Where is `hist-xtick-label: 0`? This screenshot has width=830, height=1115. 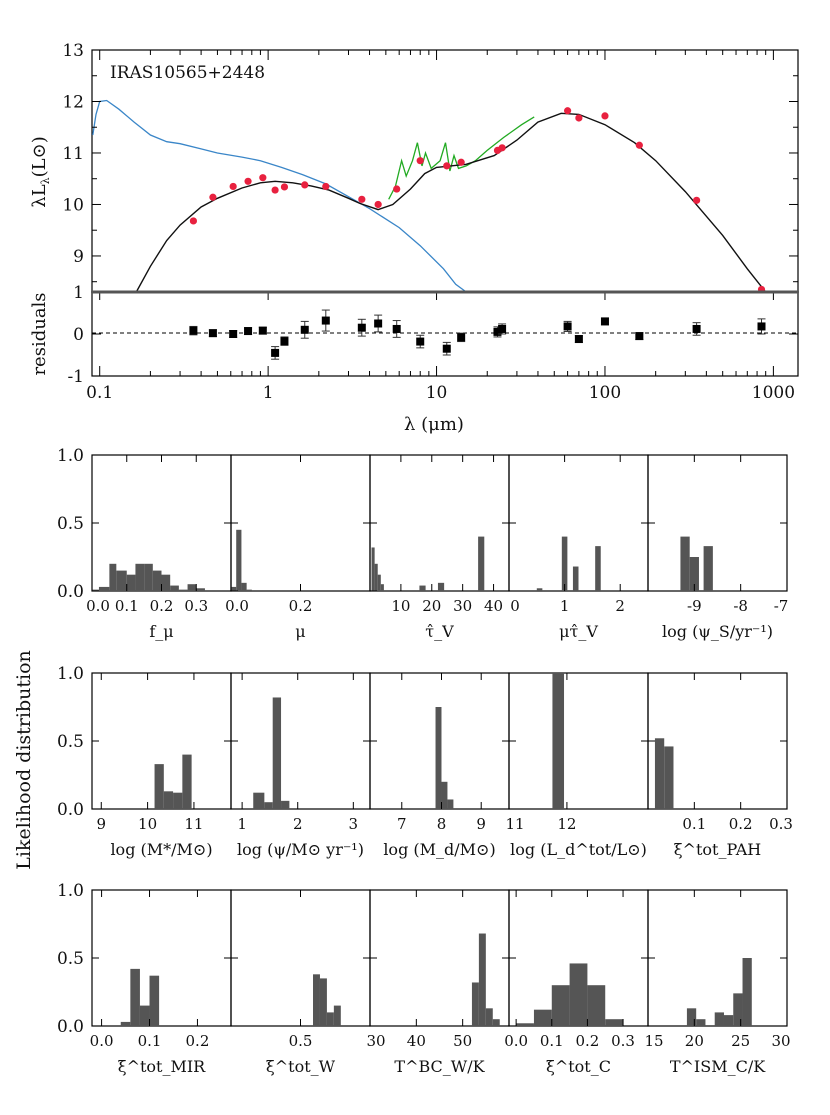
hist-xtick-label: 0 is located at coordinates (515, 606).